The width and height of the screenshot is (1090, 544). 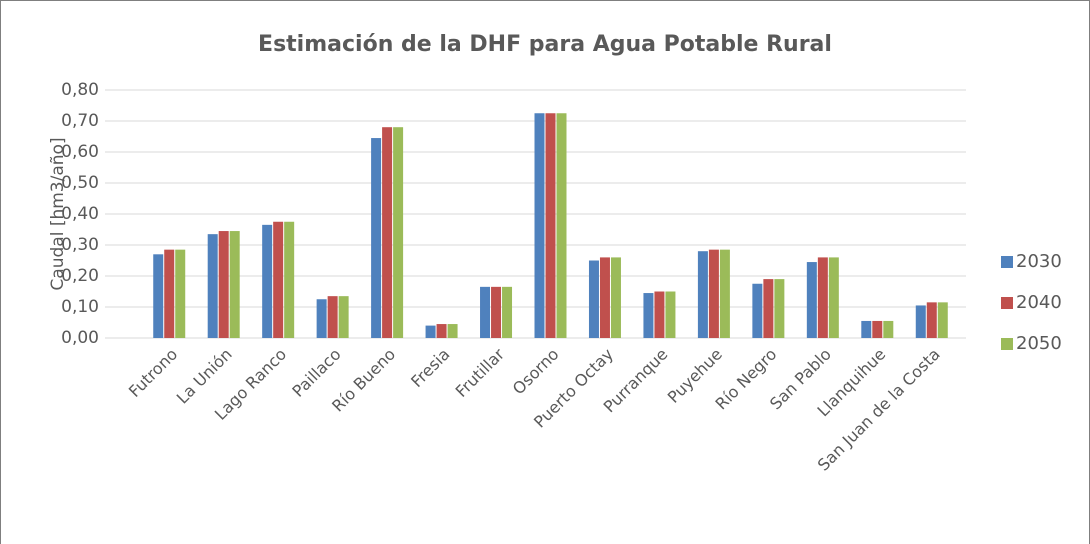 What do you see at coordinates (80, 307) in the screenshot?
I see `y-tick-label: 0,10` at bounding box center [80, 307].